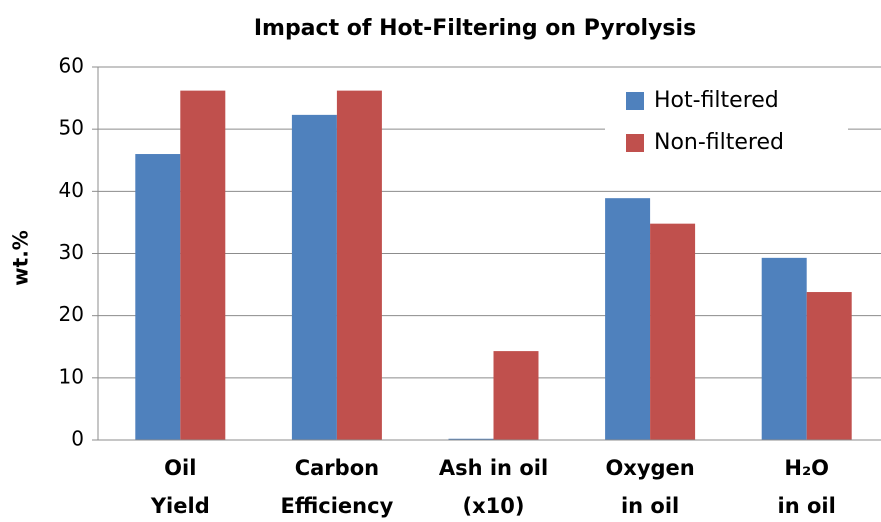  What do you see at coordinates (337, 506) in the screenshot?
I see `x-tick-label: Efficiency` at bounding box center [337, 506].